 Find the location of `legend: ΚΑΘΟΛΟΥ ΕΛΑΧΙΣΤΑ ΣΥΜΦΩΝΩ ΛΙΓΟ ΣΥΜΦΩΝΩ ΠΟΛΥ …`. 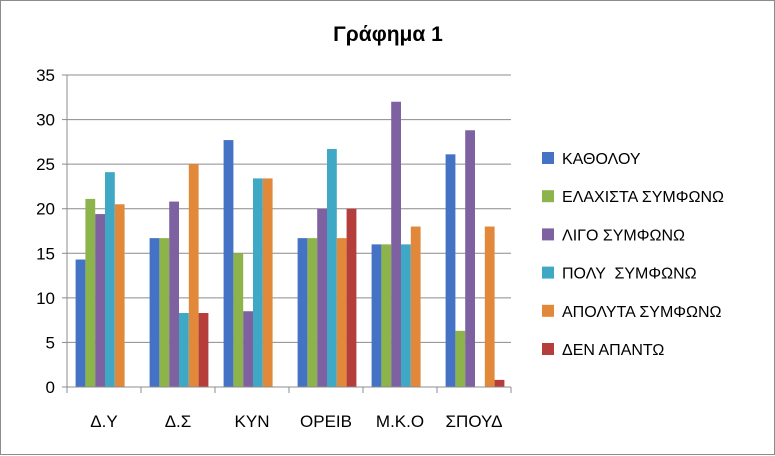

legend: ΚΑΘΟΛΟΥ ΕΛΑΧΙΣΤΑ ΣΥΜΦΩΝΩ ΛΙΓΟ ΣΥΜΦΩΝΩ ΠΟΛΥ … is located at coordinates (633, 255).